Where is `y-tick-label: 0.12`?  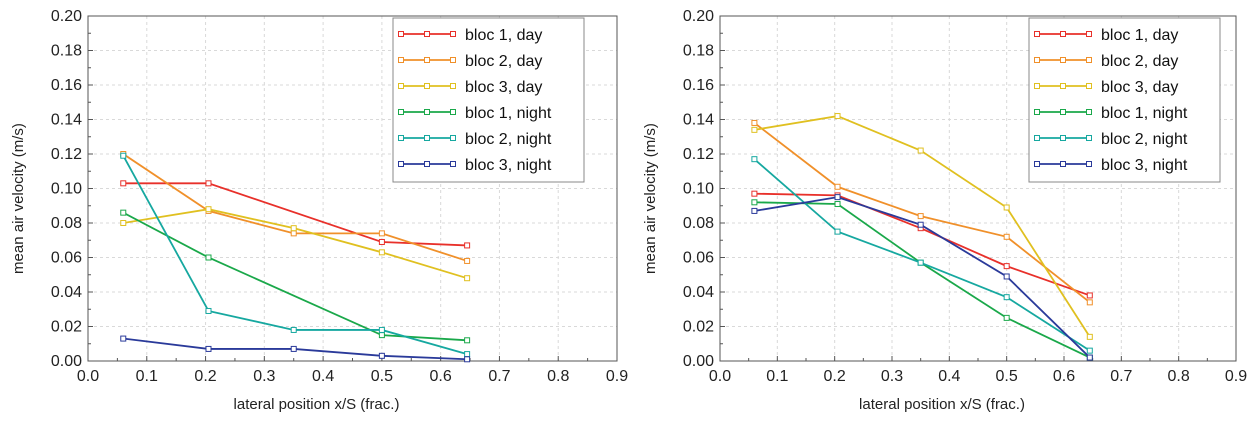
y-tick-label: 0.12 is located at coordinates (698, 154).